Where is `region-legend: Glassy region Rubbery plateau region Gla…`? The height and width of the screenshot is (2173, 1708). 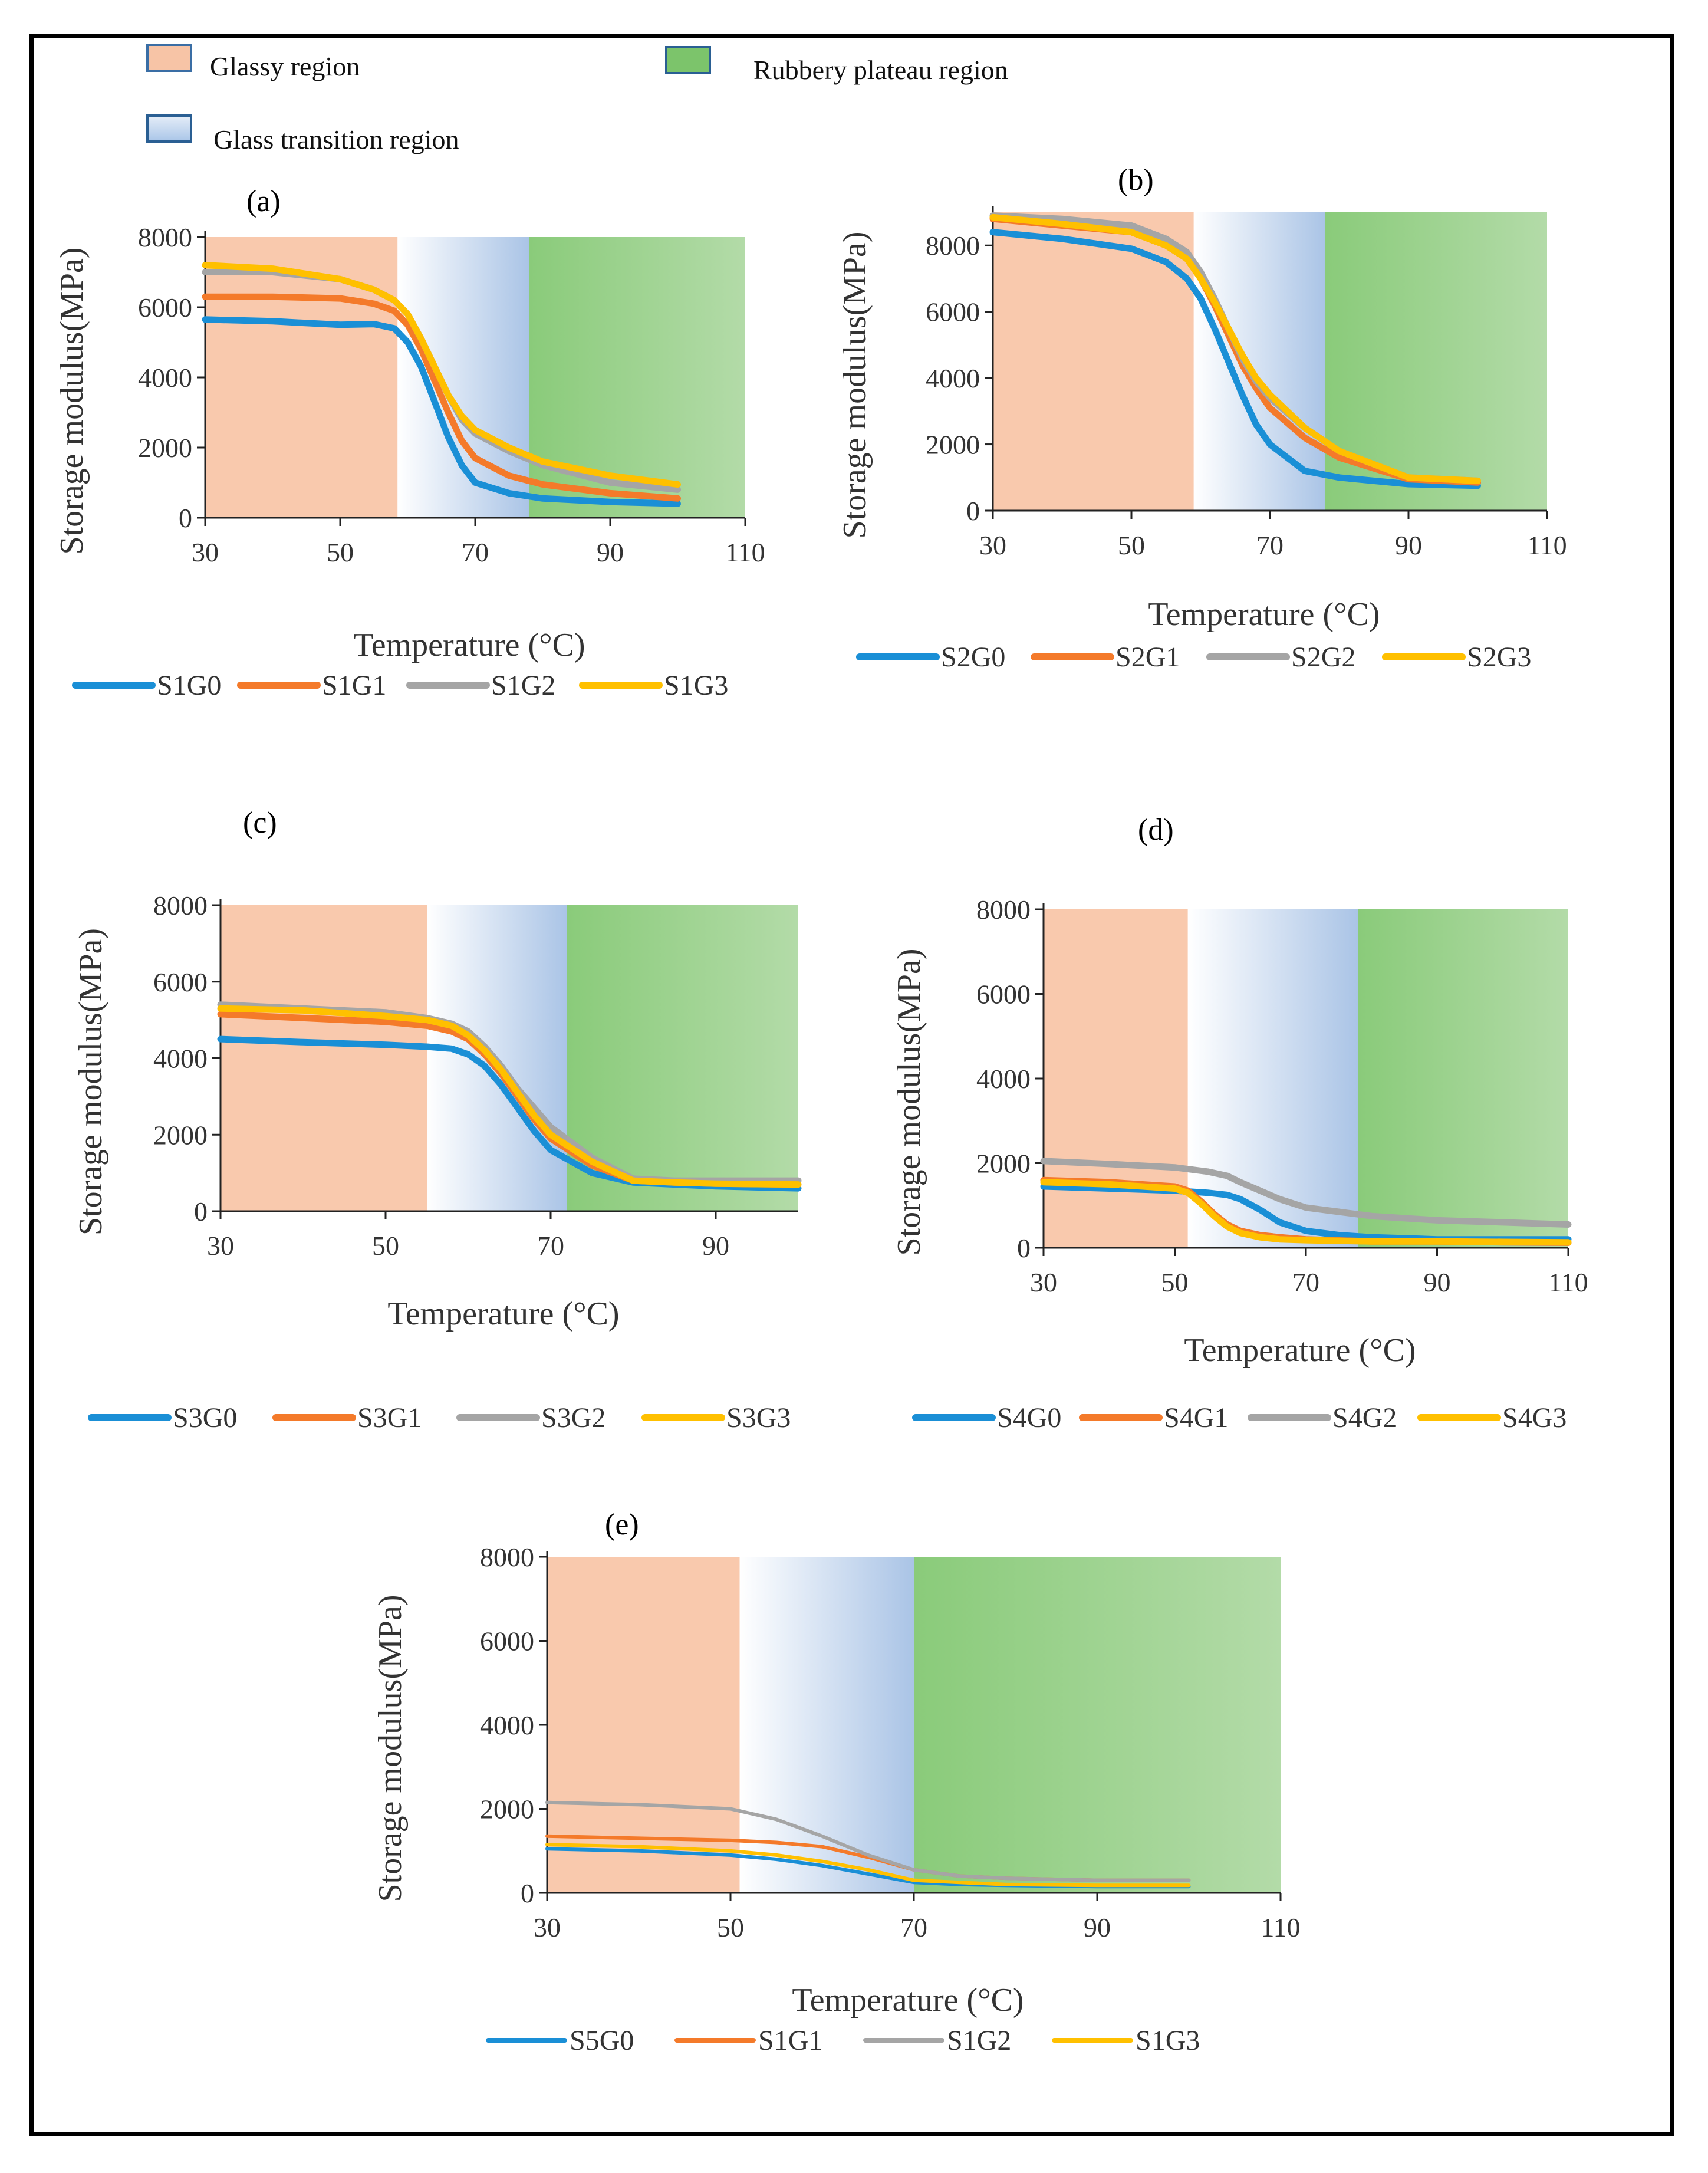 region-legend: Glassy region Rubbery plateau region Gla… is located at coordinates (577, 99).